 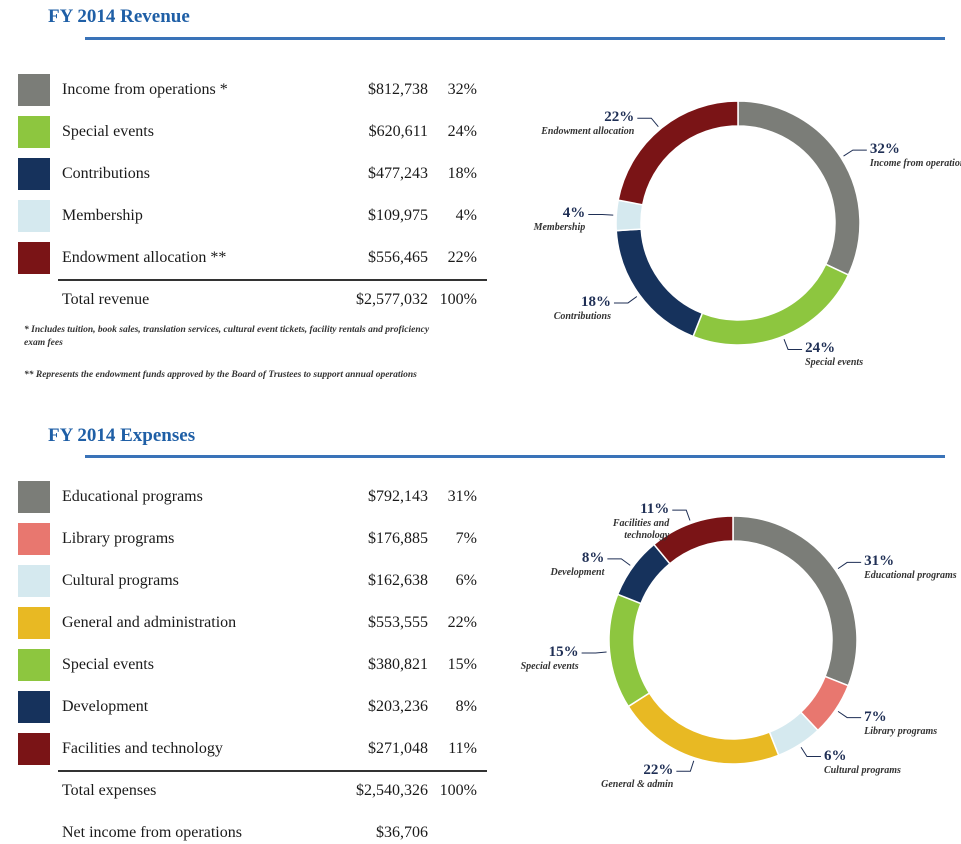 I want to click on row-percent: 6%, so click(x=466, y=580).